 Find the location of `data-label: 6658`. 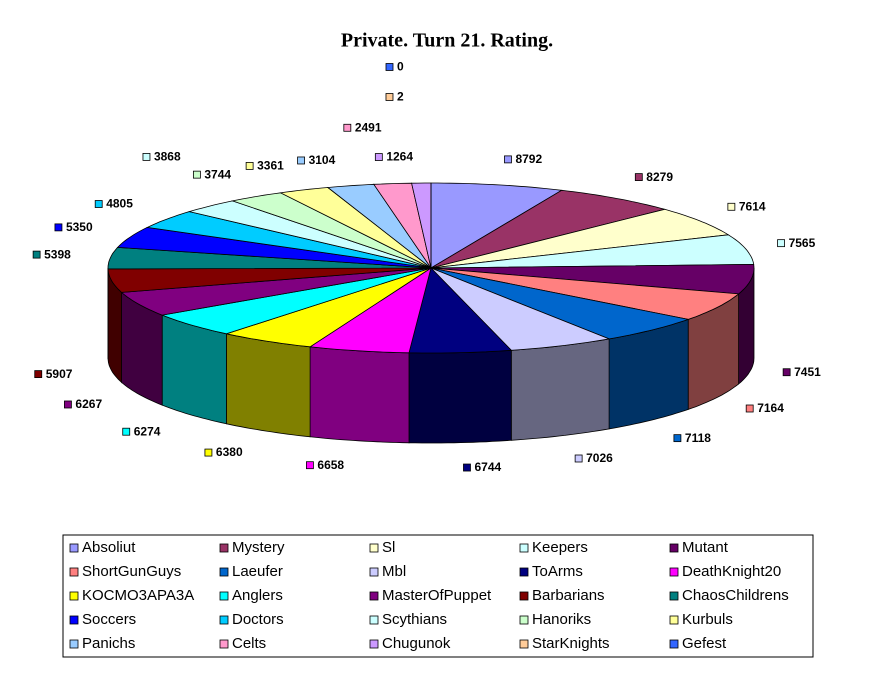

data-label: 6658 is located at coordinates (330, 465).